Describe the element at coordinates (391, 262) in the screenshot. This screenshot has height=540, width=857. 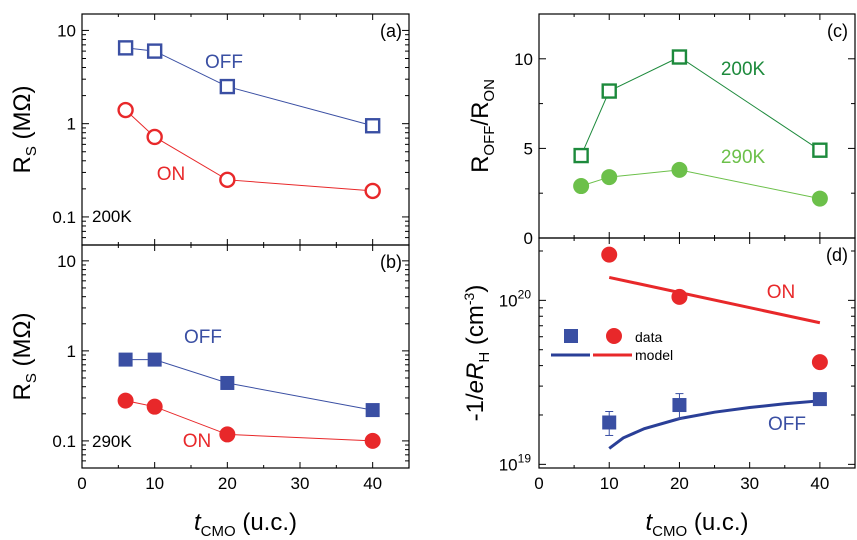
I see `panel-label: (b)` at that location.